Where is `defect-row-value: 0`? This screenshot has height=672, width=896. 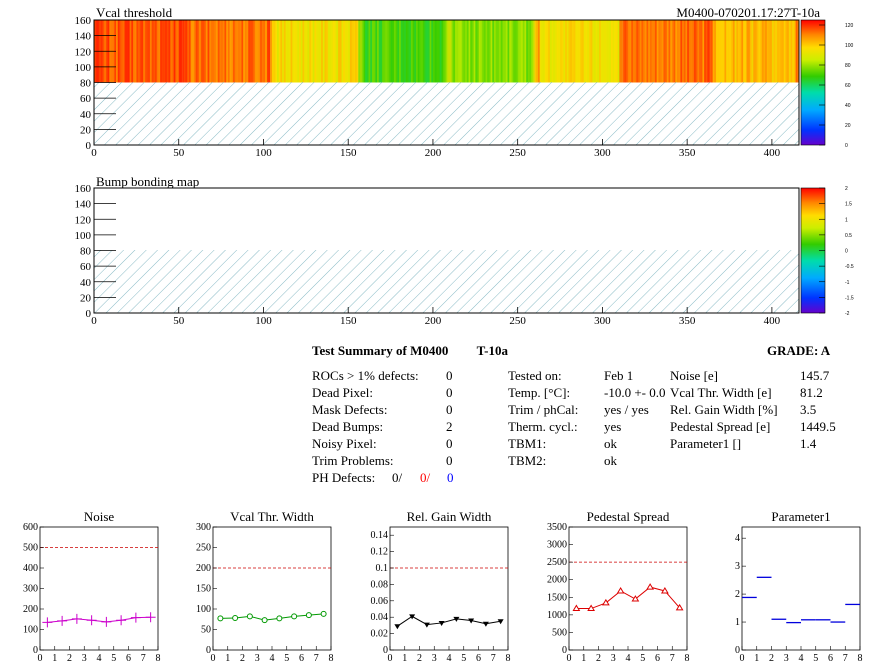 defect-row-value: 0 is located at coordinates (449, 392).